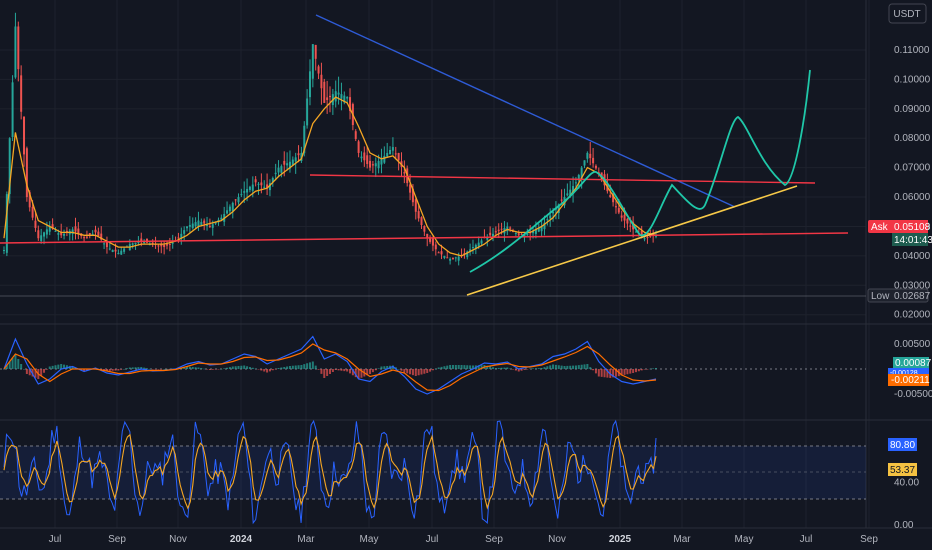  I want to click on macd-line, so click(330, 365).